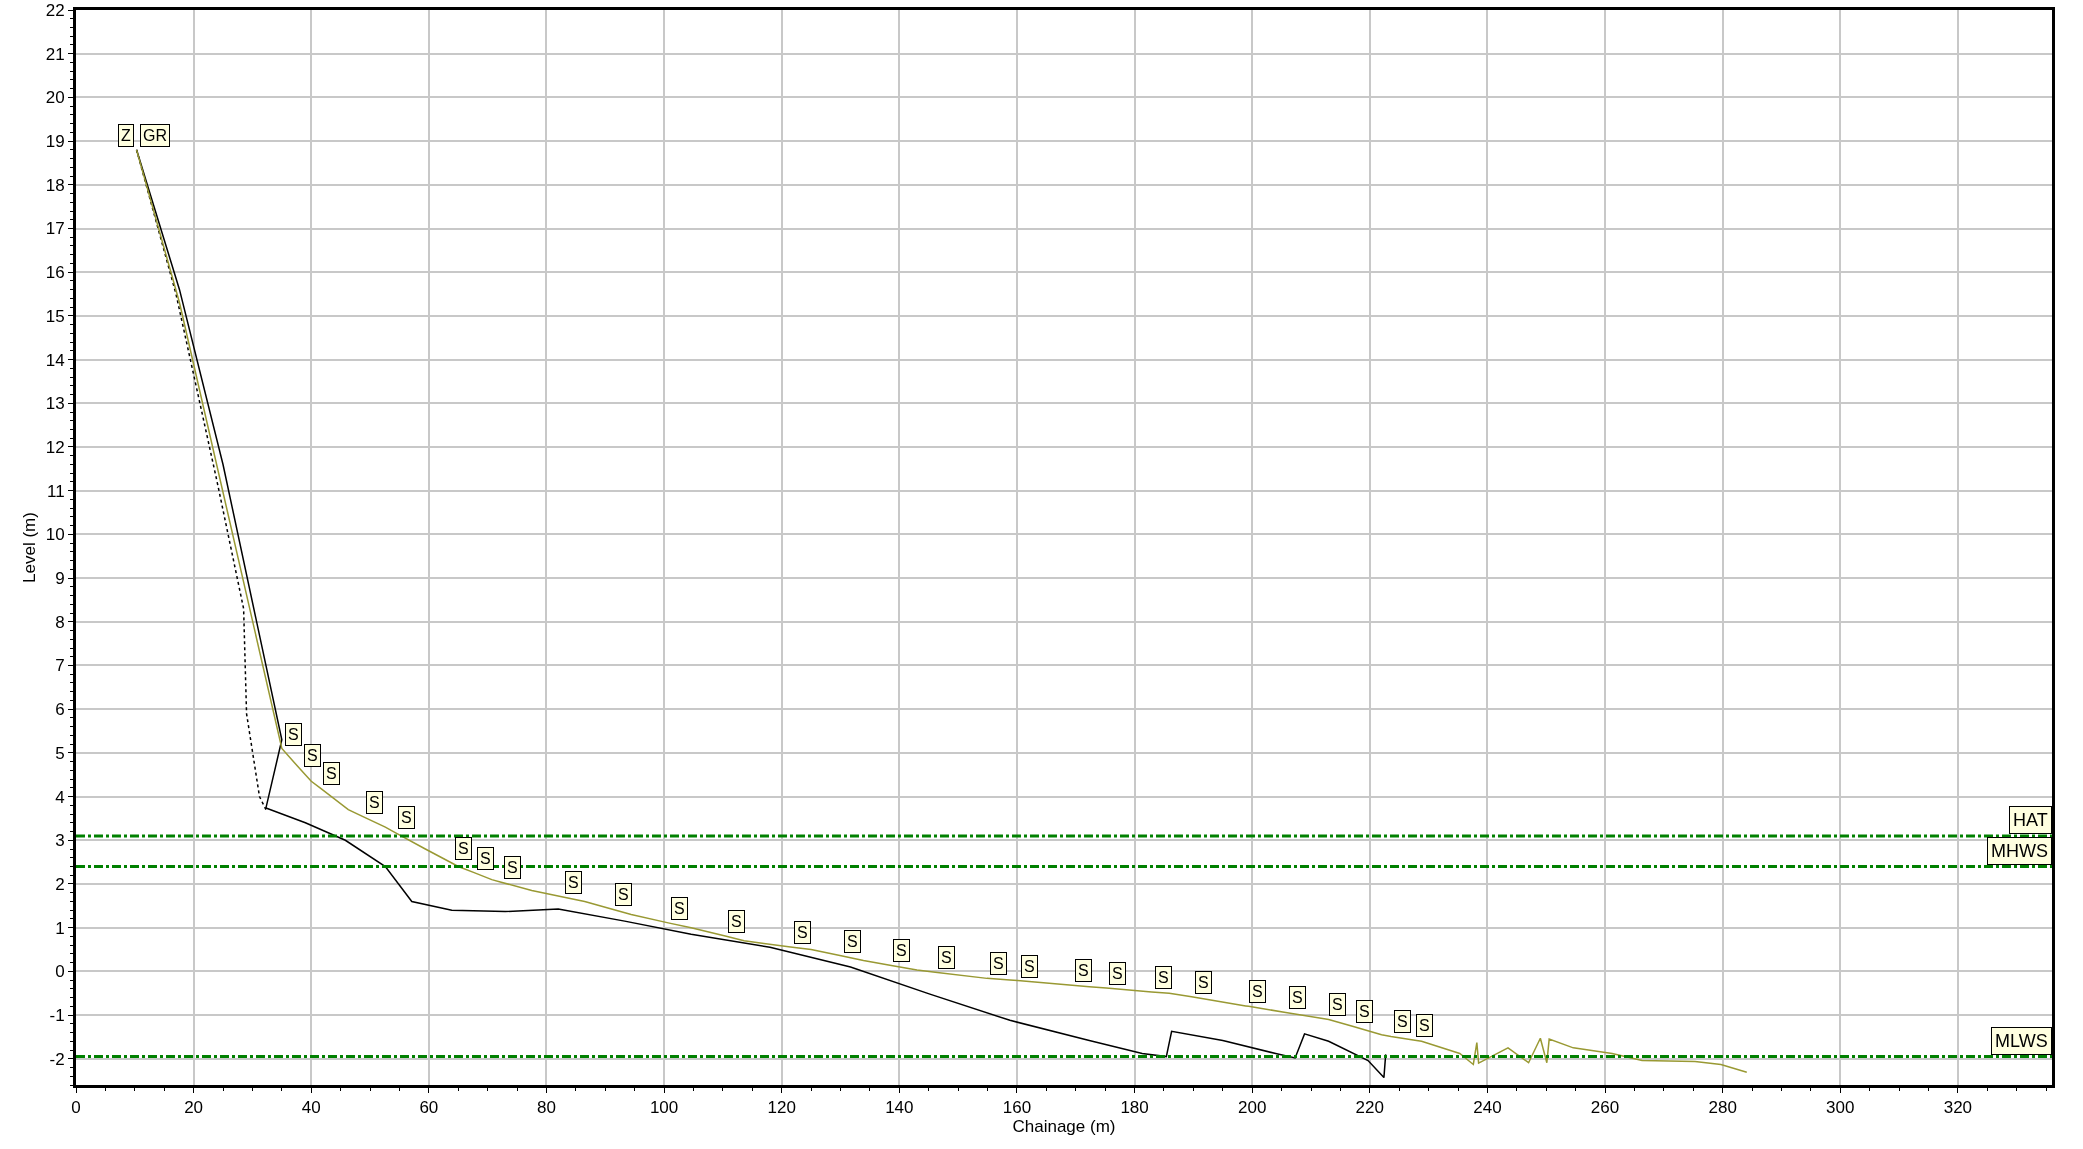 The height and width of the screenshot is (1149, 2083). What do you see at coordinates (60, 622) in the screenshot?
I see `y-tick-label: 8` at bounding box center [60, 622].